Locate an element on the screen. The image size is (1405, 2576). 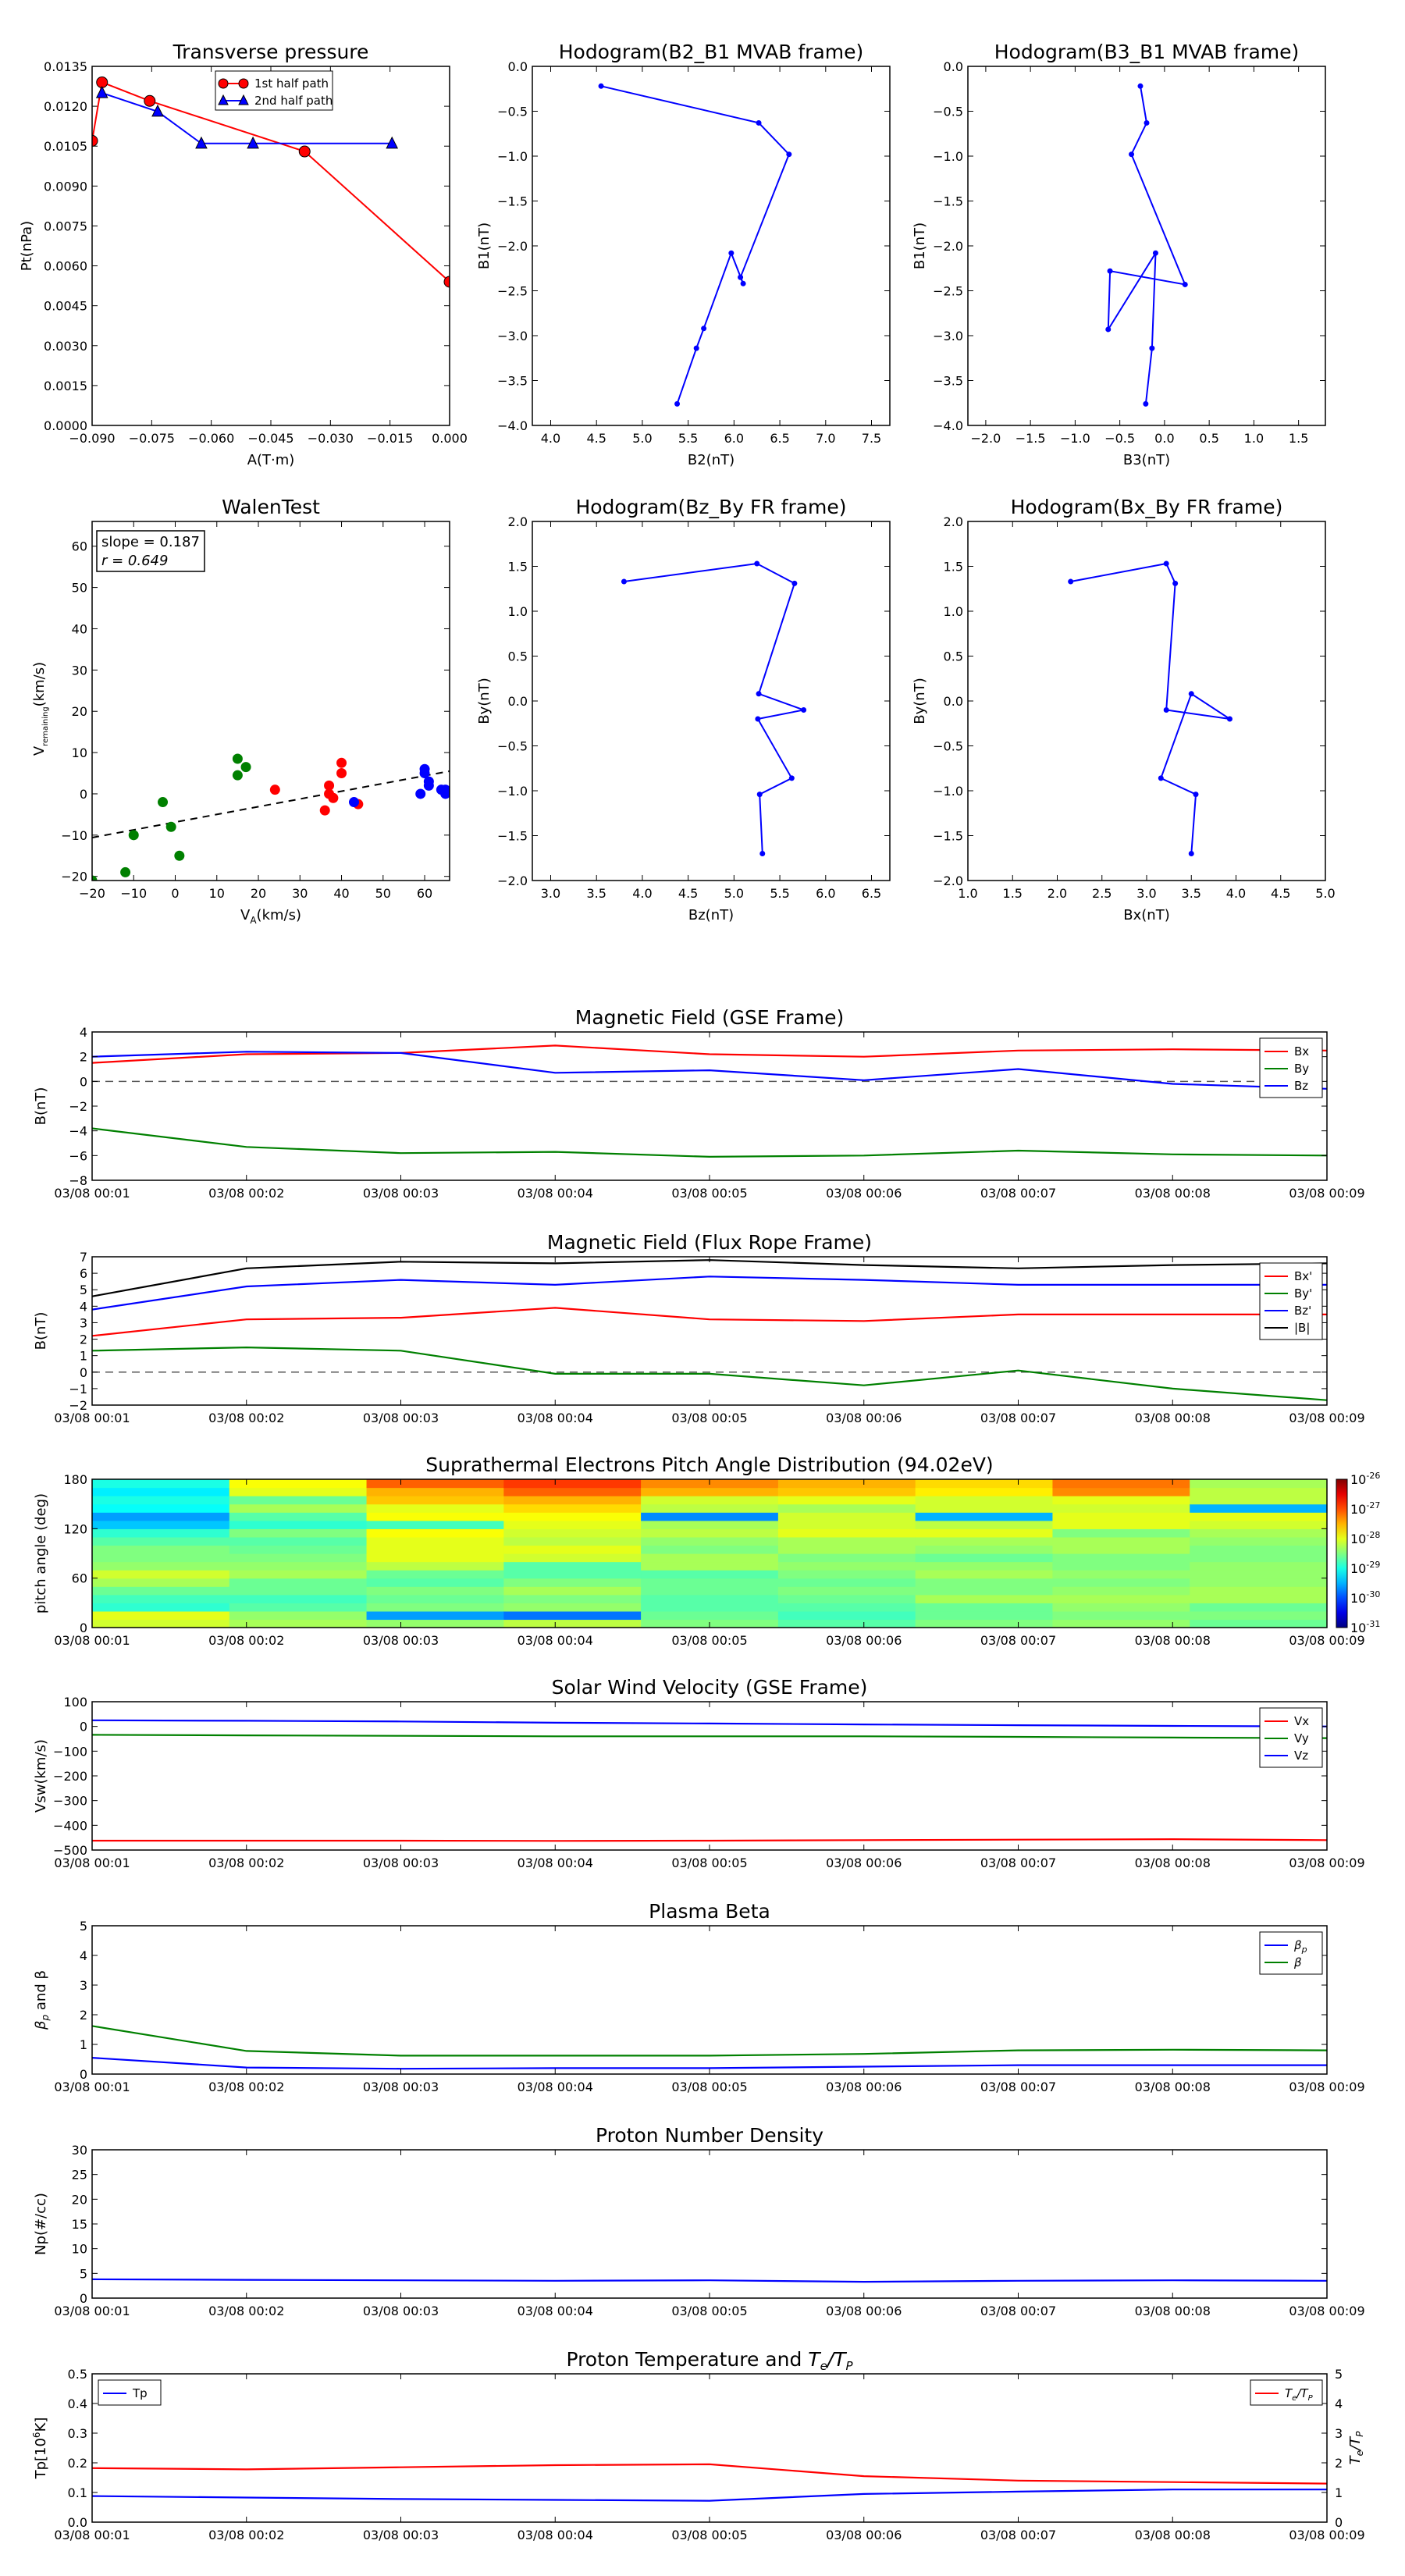
mag_gse-xtick-label: 03/08 00:03 is located at coordinates (401, 1193).